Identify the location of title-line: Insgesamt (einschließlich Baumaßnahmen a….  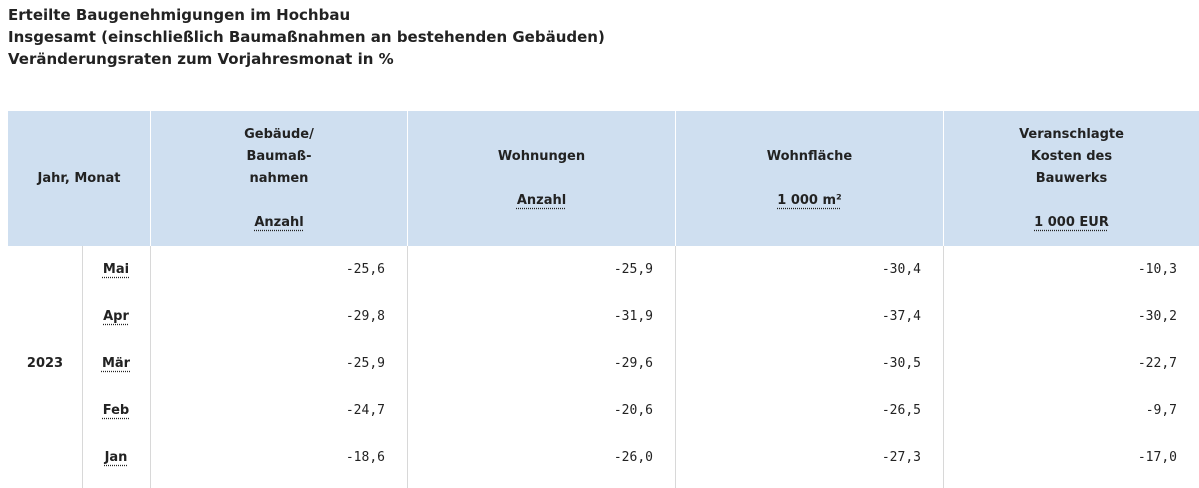
(306, 37).